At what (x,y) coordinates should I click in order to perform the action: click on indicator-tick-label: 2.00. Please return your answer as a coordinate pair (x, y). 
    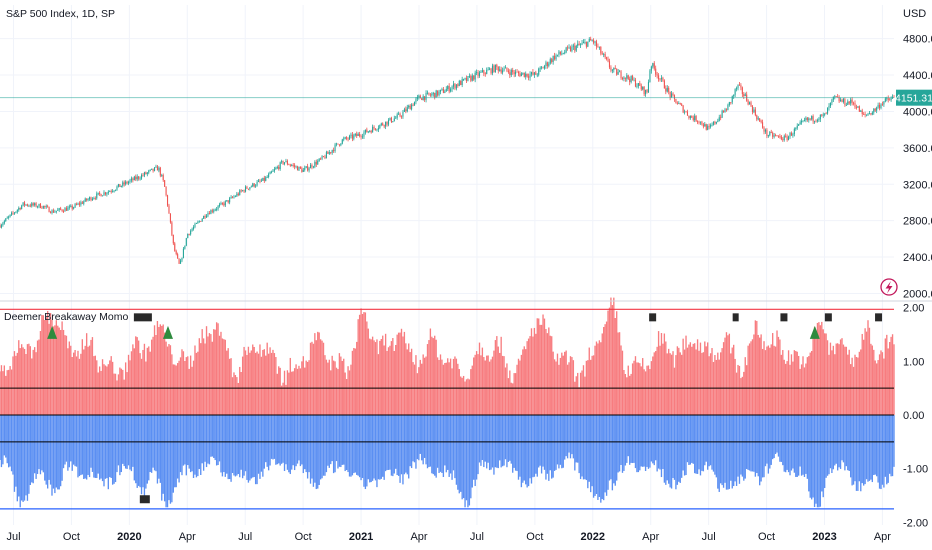
    Looking at the image, I should click on (913, 309).